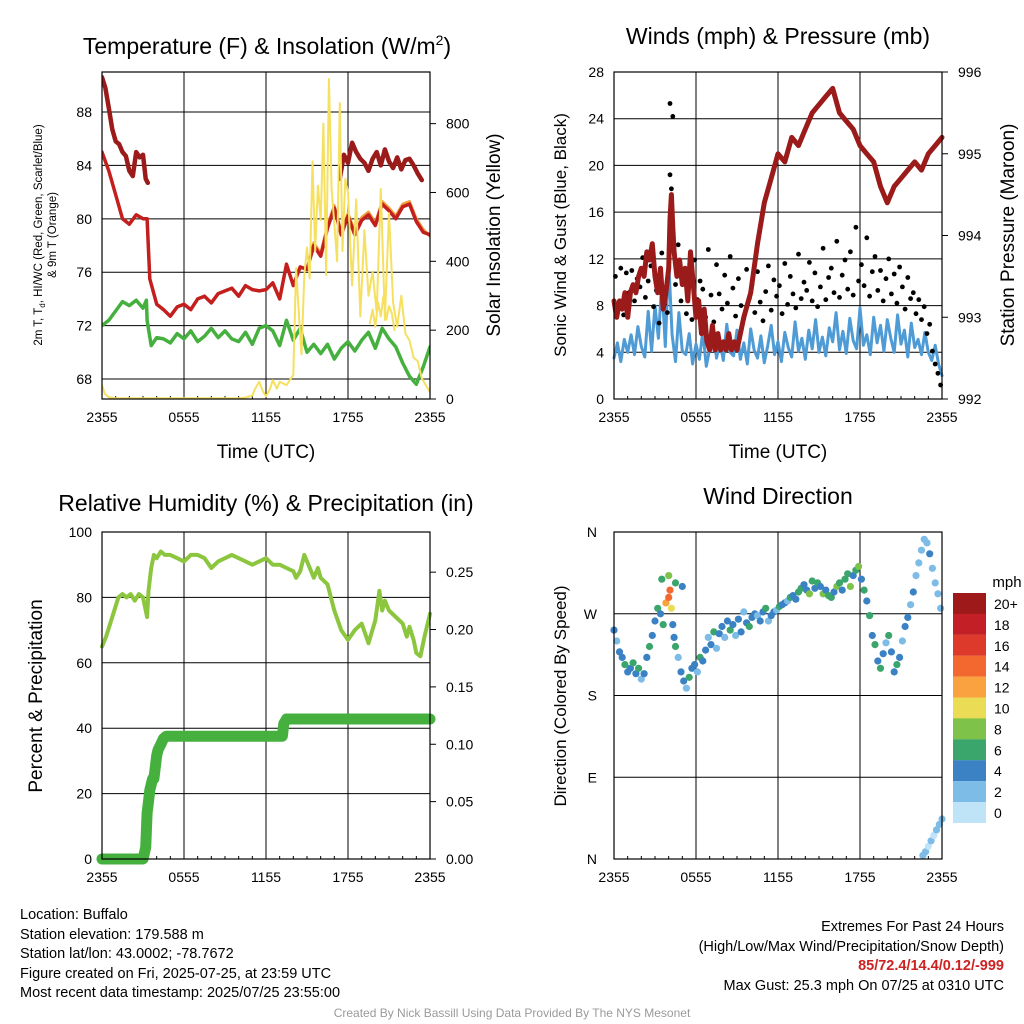 The image size is (1024, 1024). What do you see at coordinates (931, 966) in the screenshot?
I see `extremes-values: 85/72.4/14.4/0.12/-999` at bounding box center [931, 966].